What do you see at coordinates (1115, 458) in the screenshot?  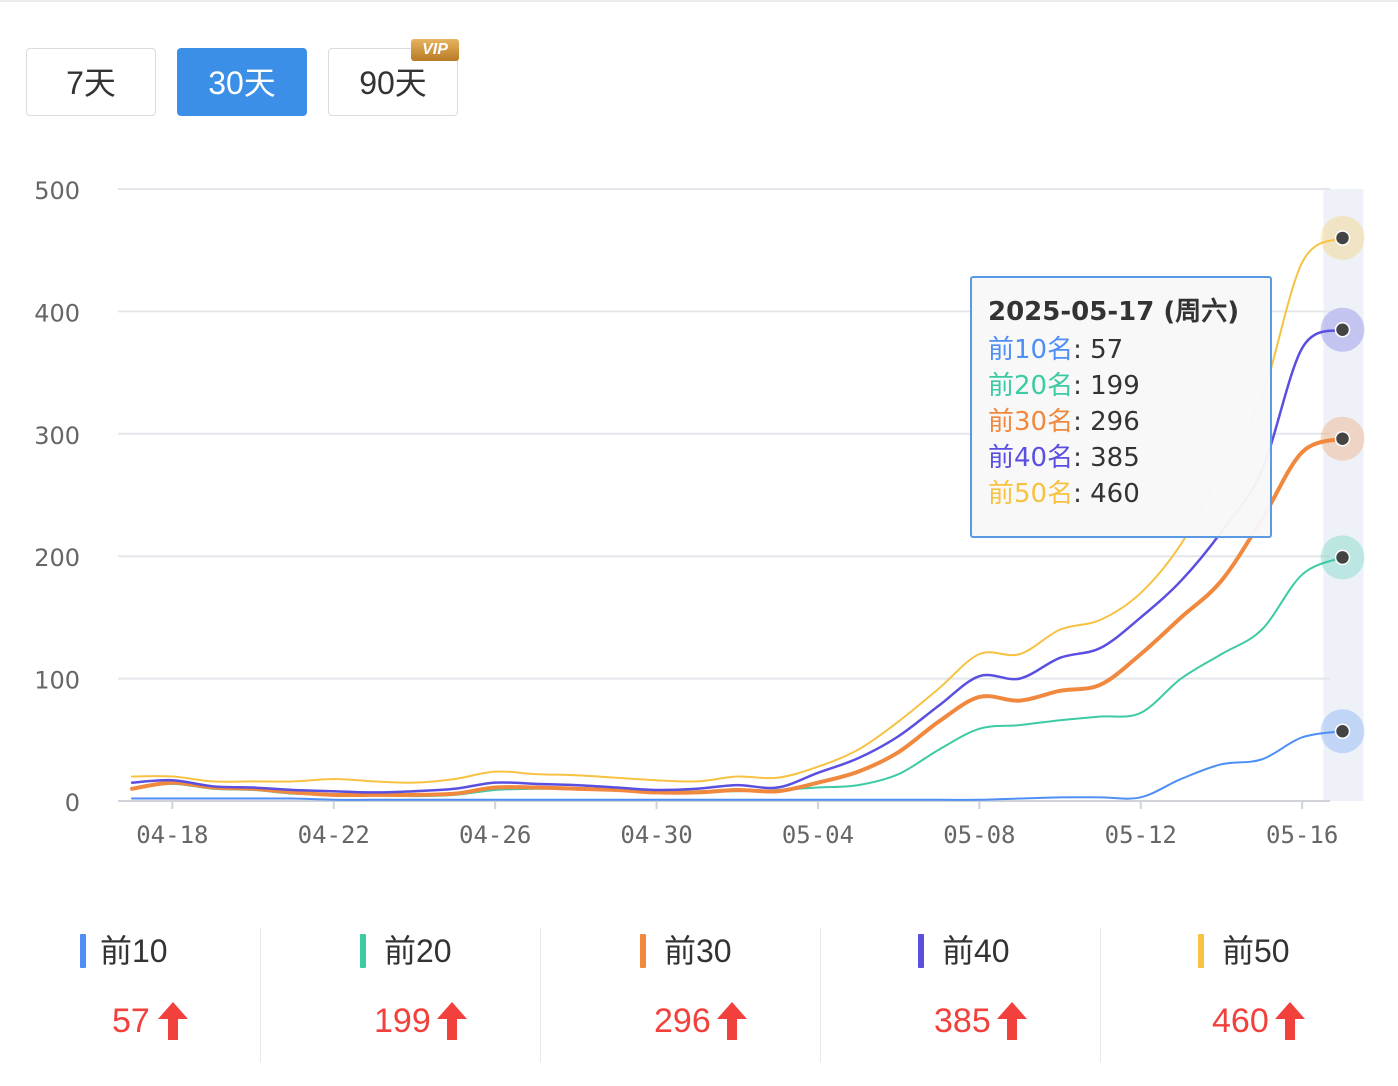 I see `tooltip-value: 385` at bounding box center [1115, 458].